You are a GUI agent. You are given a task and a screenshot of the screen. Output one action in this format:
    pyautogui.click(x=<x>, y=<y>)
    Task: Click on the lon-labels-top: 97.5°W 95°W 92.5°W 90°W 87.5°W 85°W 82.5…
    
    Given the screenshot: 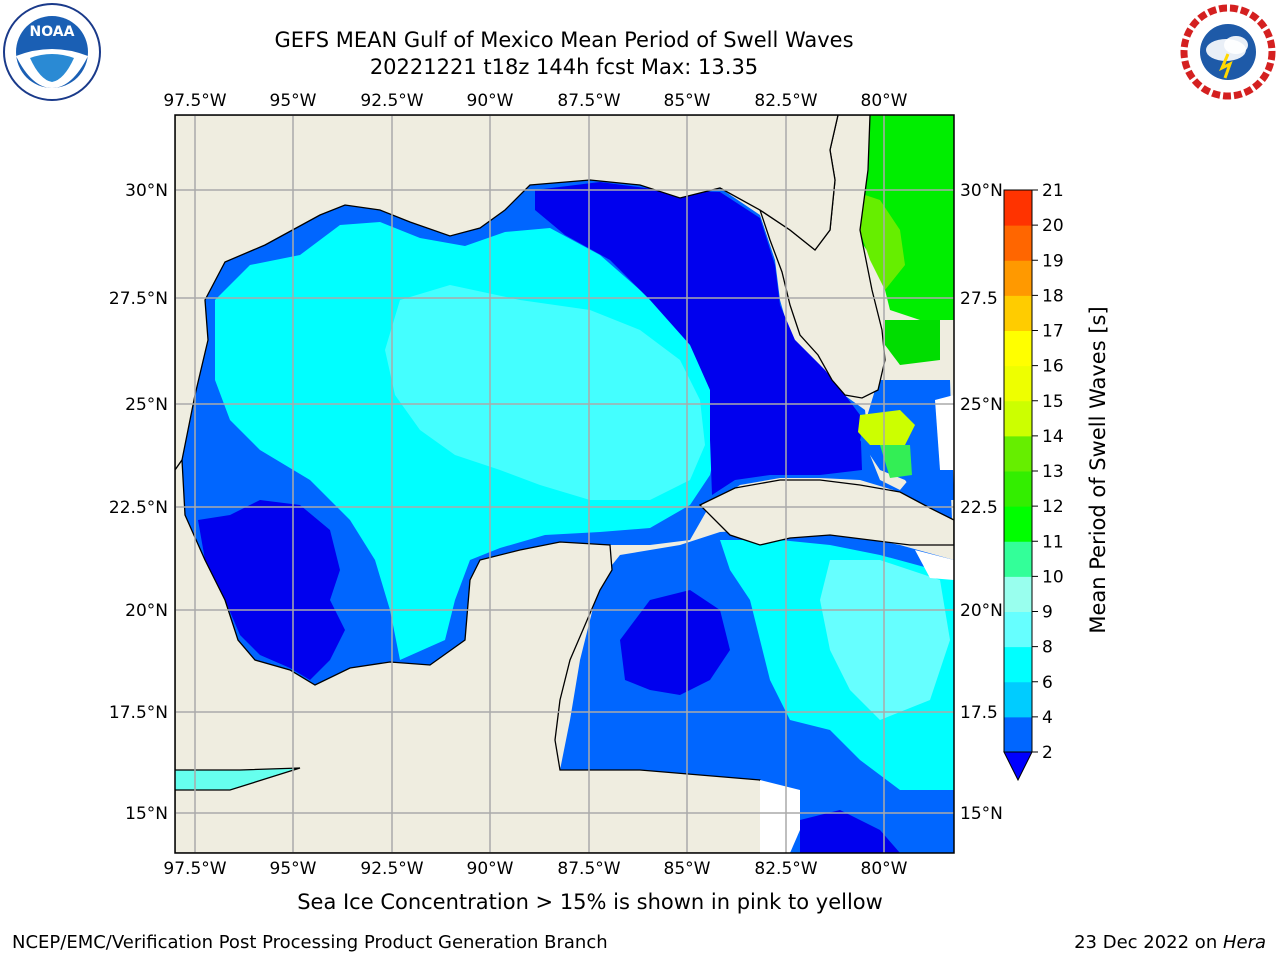 What is the action you would take?
    pyautogui.click(x=535, y=101)
    